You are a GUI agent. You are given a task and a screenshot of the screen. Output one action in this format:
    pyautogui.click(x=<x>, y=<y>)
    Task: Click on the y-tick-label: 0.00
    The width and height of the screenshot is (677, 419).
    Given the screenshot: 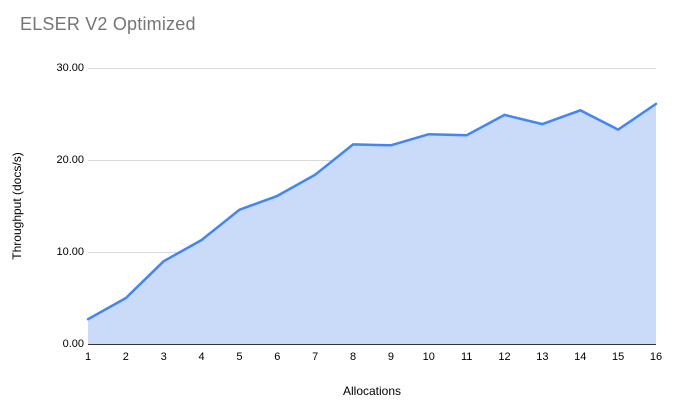 What is the action you would take?
    pyautogui.click(x=73, y=344)
    